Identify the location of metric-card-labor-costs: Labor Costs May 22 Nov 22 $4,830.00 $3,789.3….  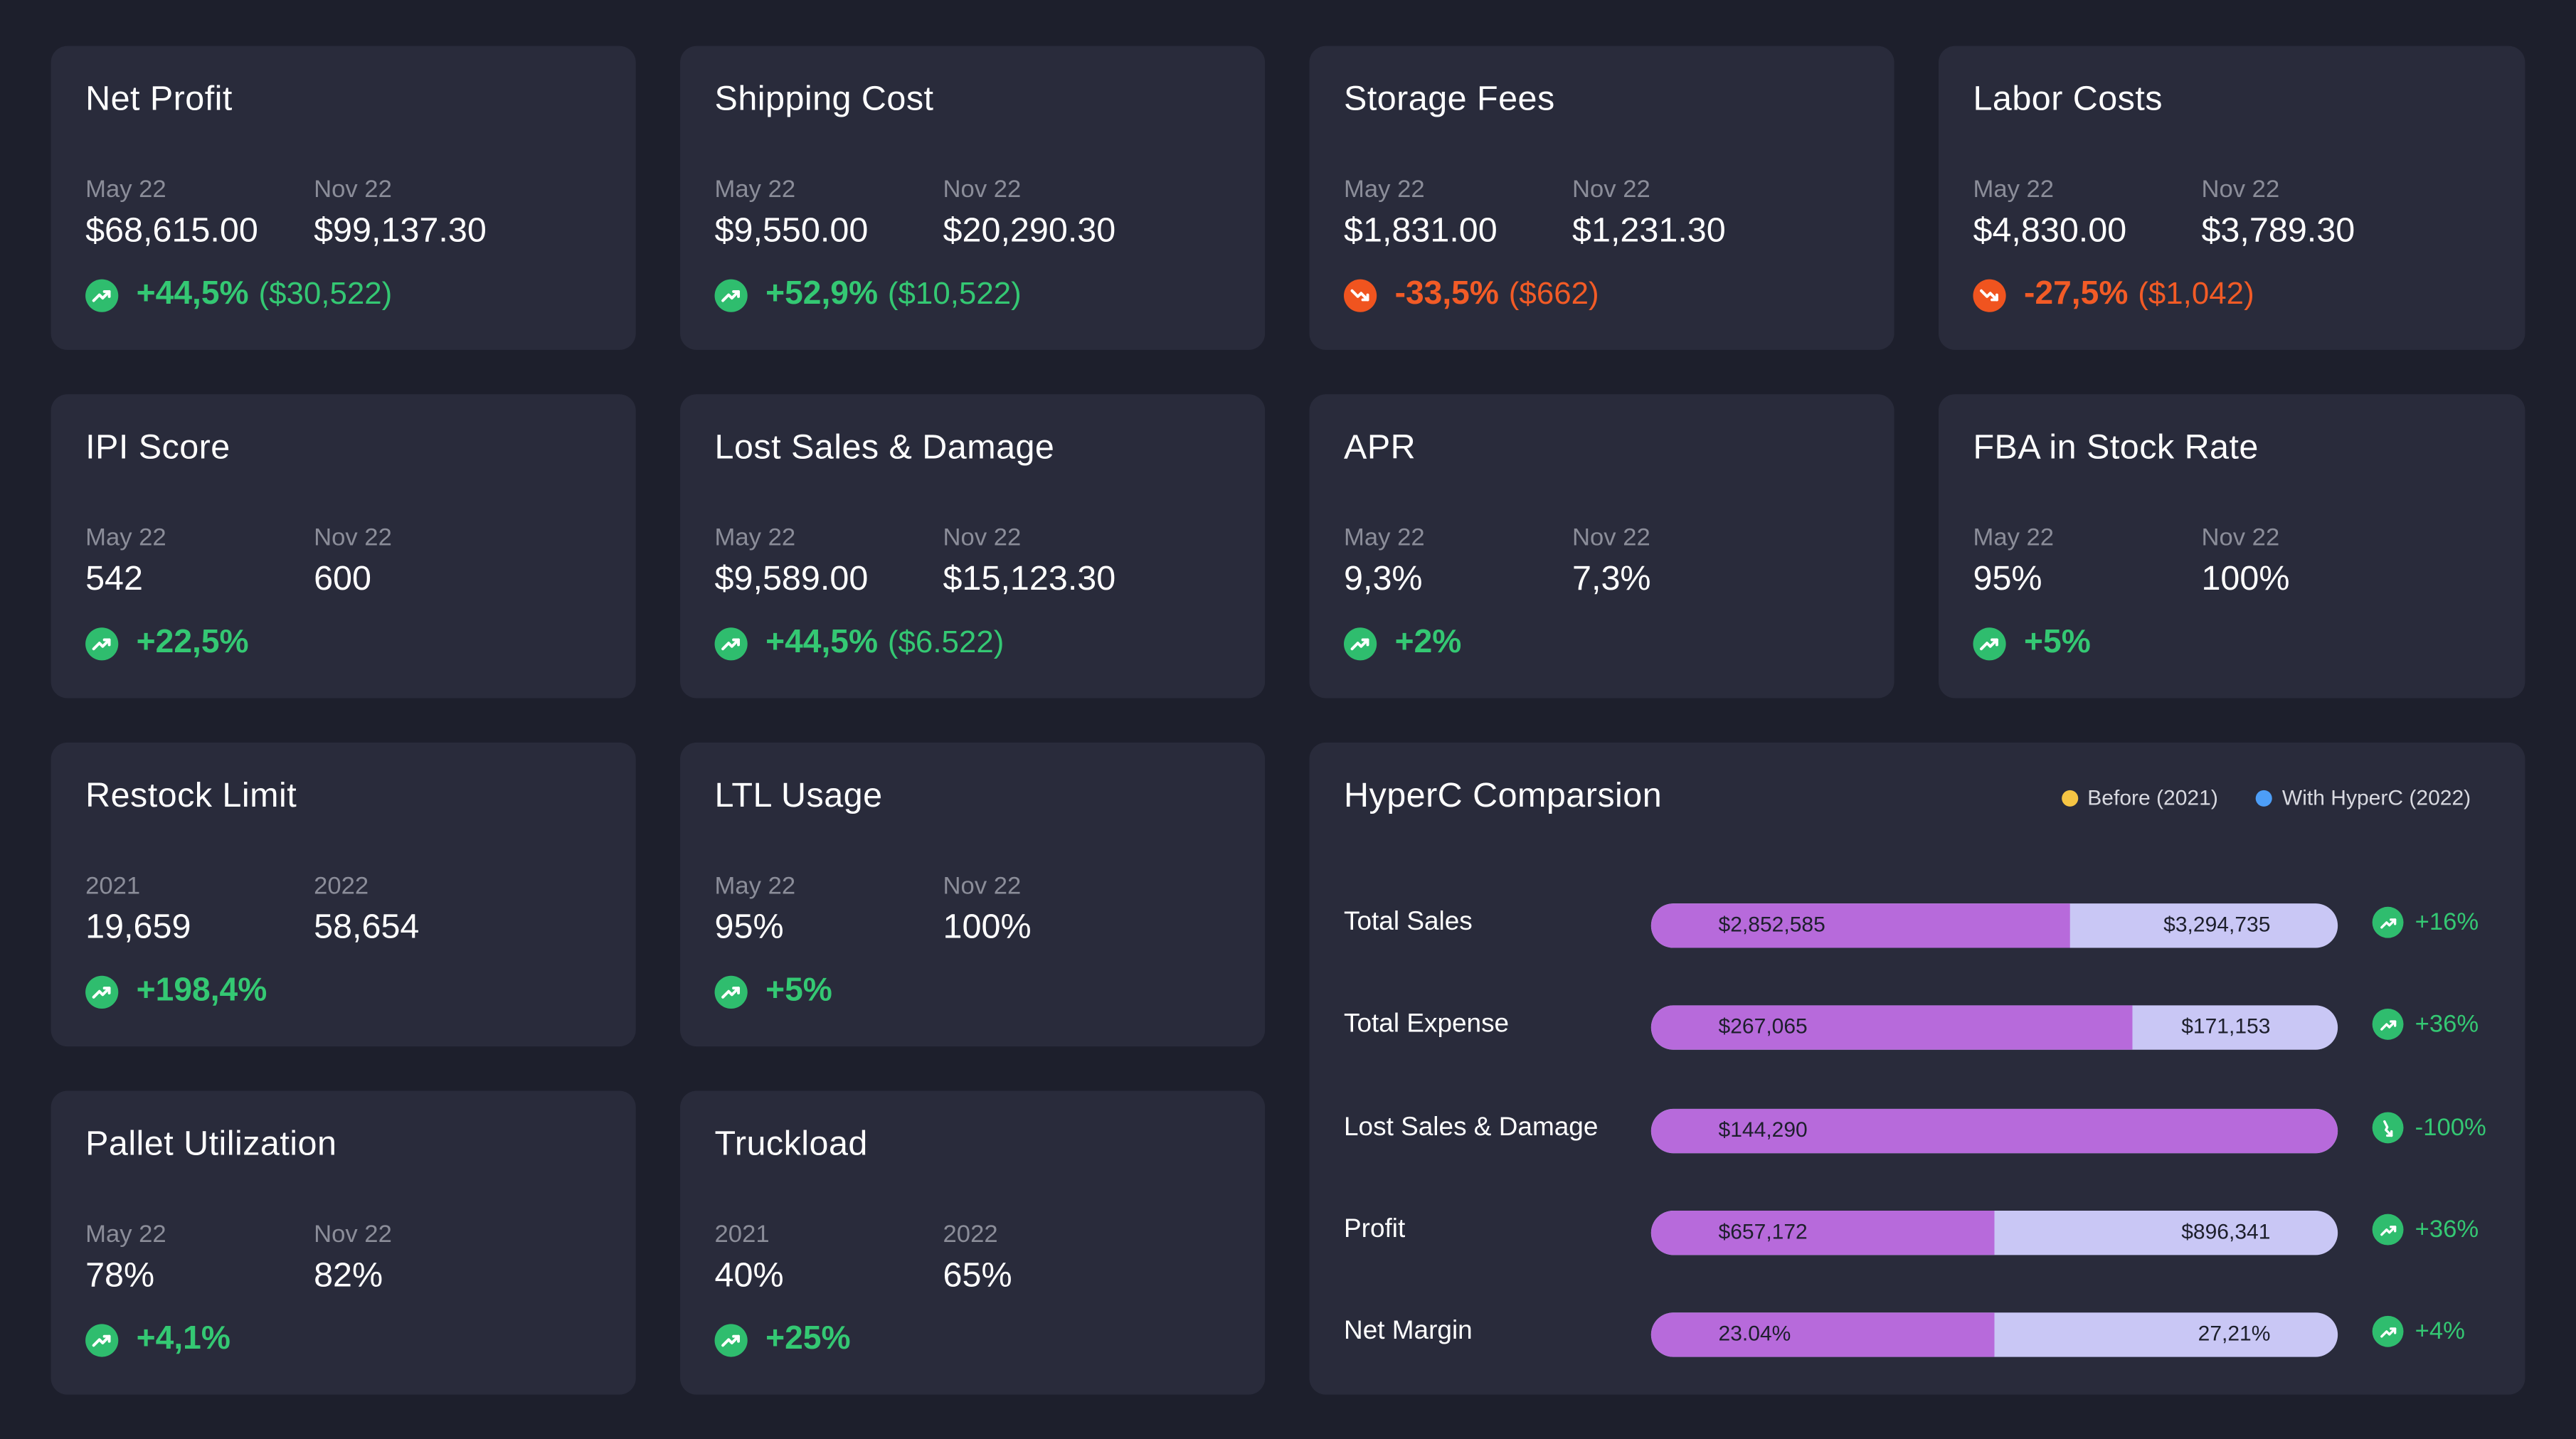
(2231, 198).